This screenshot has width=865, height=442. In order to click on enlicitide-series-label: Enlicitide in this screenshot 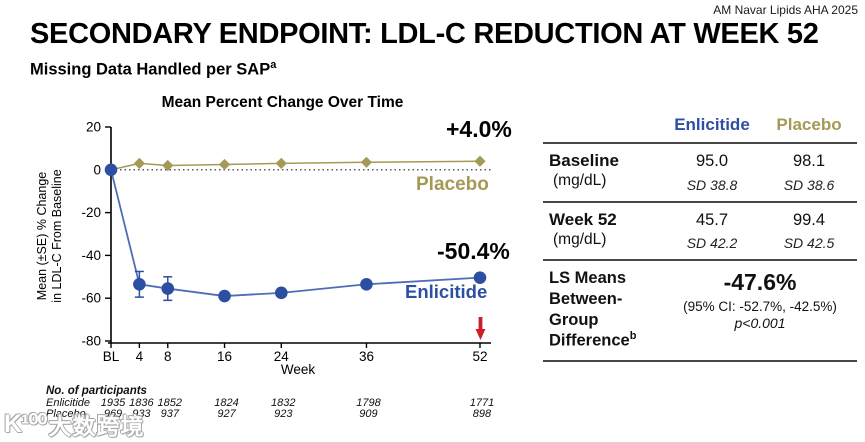, I will do `click(446, 291)`.